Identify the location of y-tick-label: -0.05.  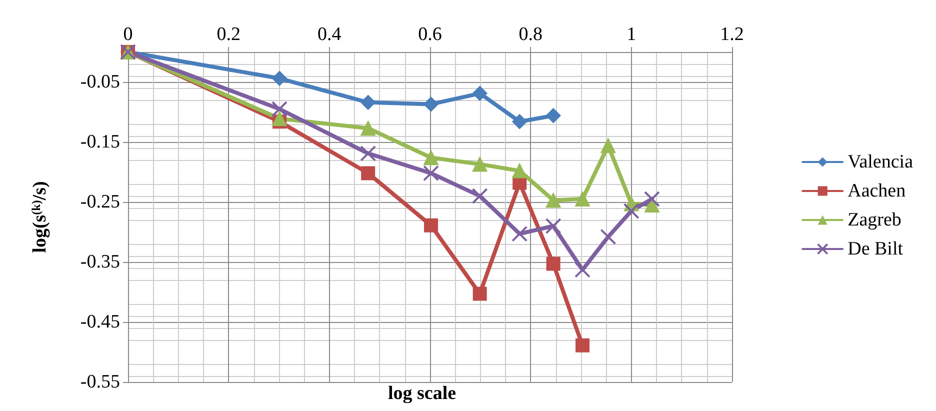
(100, 82).